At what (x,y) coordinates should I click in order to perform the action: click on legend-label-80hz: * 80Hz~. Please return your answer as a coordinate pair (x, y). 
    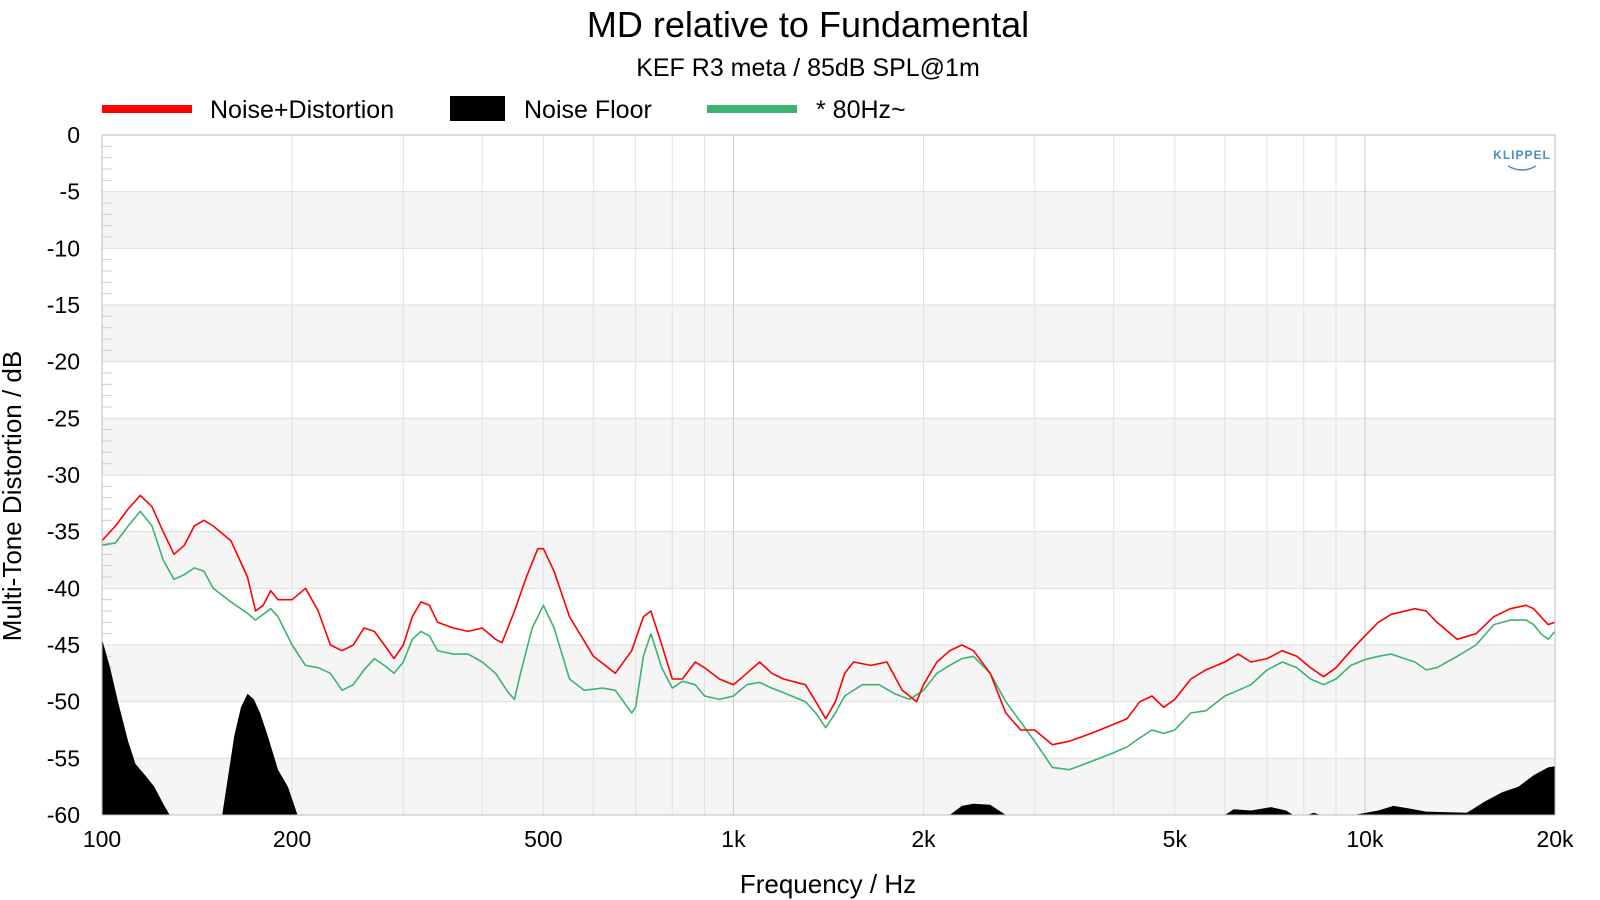
    Looking at the image, I should click on (861, 110).